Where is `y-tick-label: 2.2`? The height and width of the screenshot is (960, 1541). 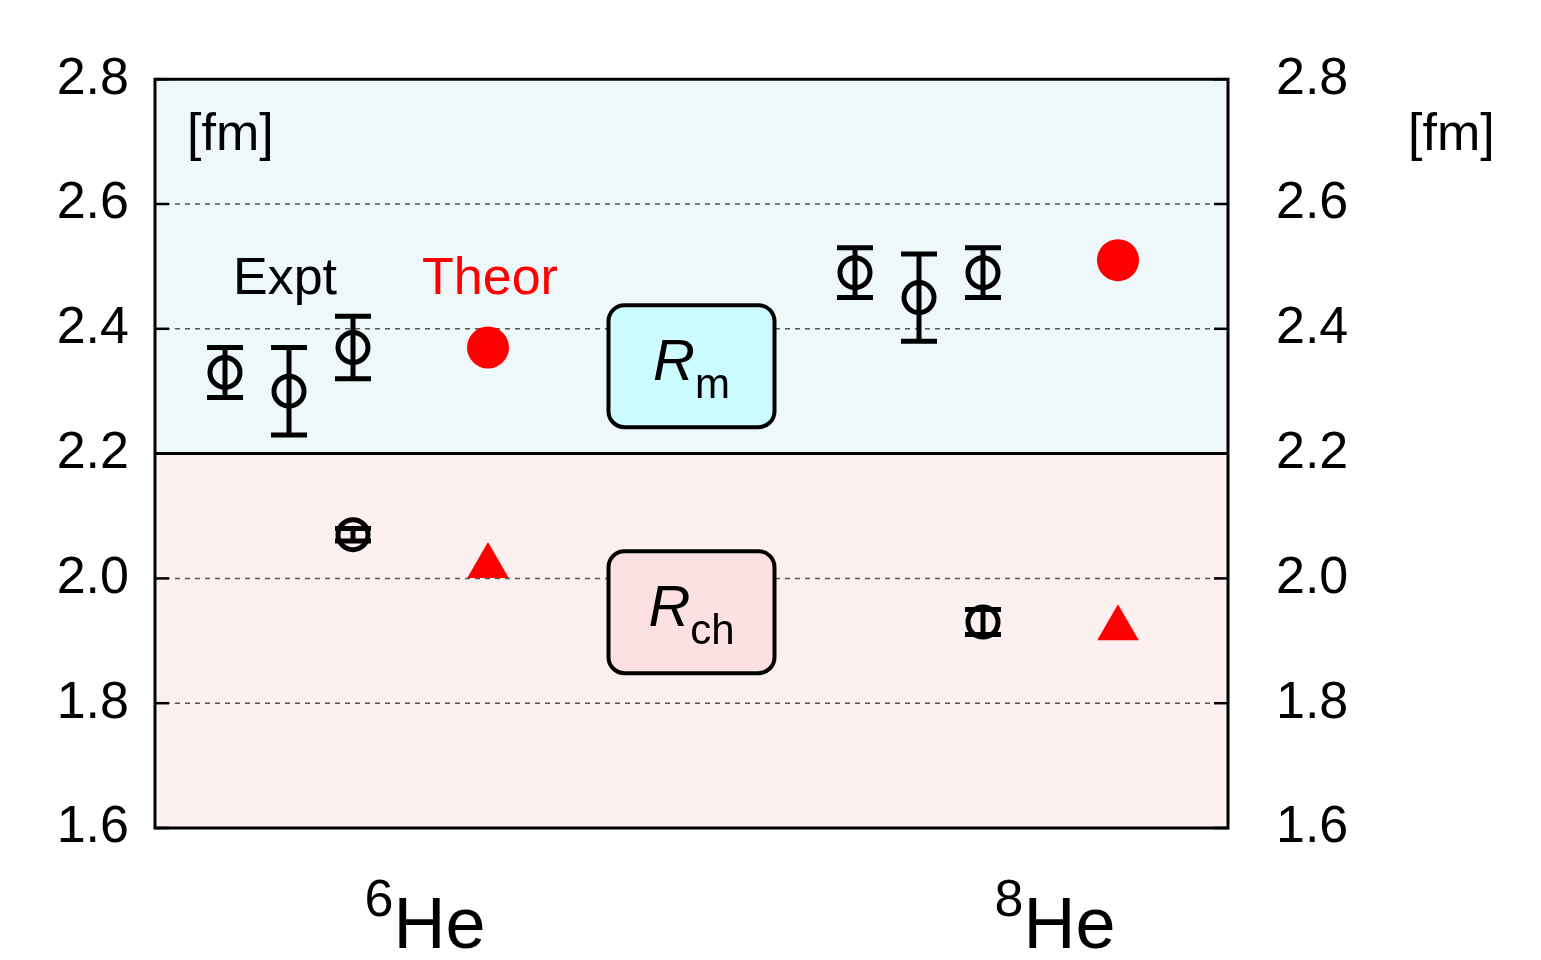 y-tick-label: 2.2 is located at coordinates (92, 449).